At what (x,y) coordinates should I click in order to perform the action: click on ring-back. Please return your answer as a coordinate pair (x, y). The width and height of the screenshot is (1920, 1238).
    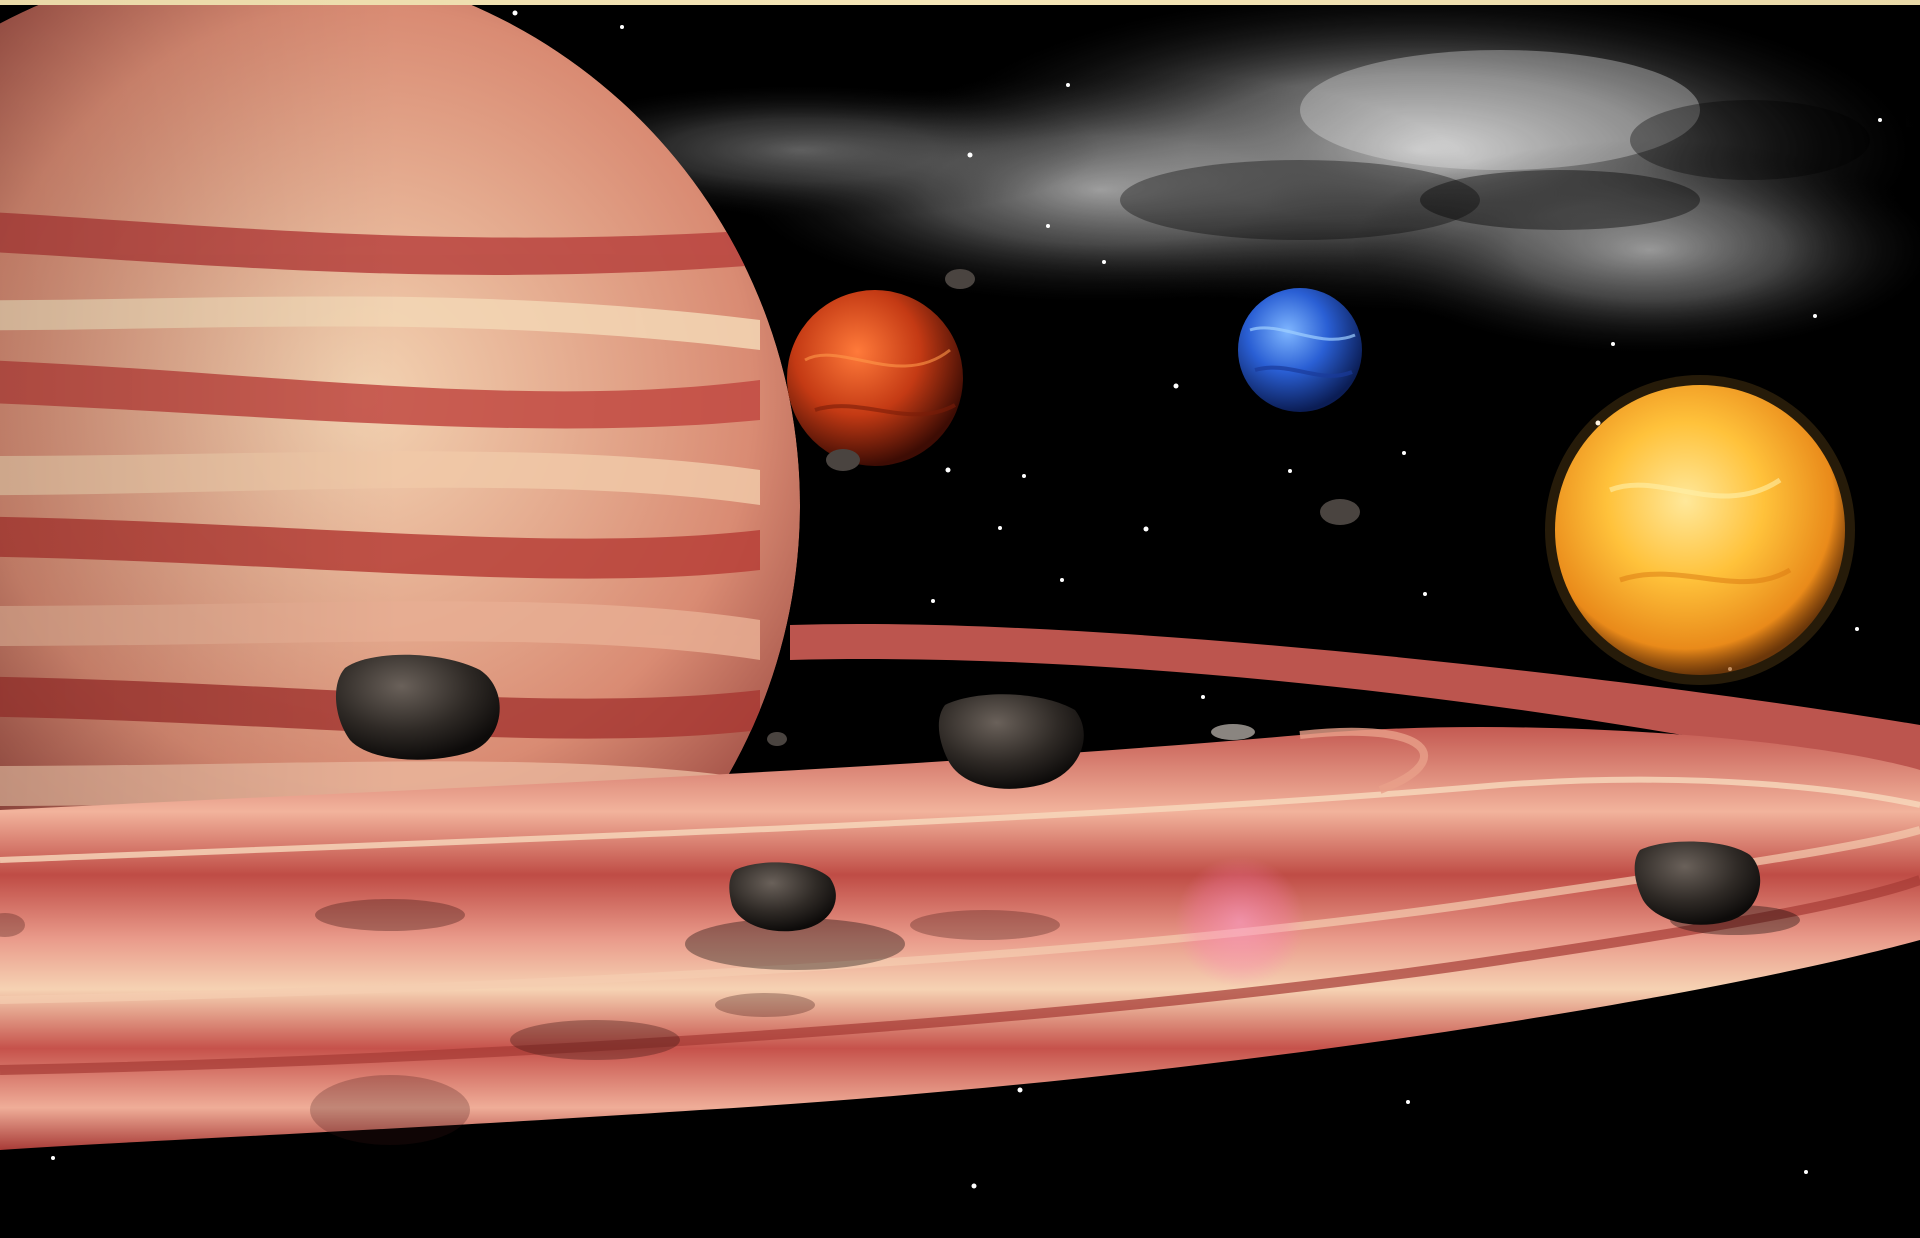
    Looking at the image, I should click on (1355, 701).